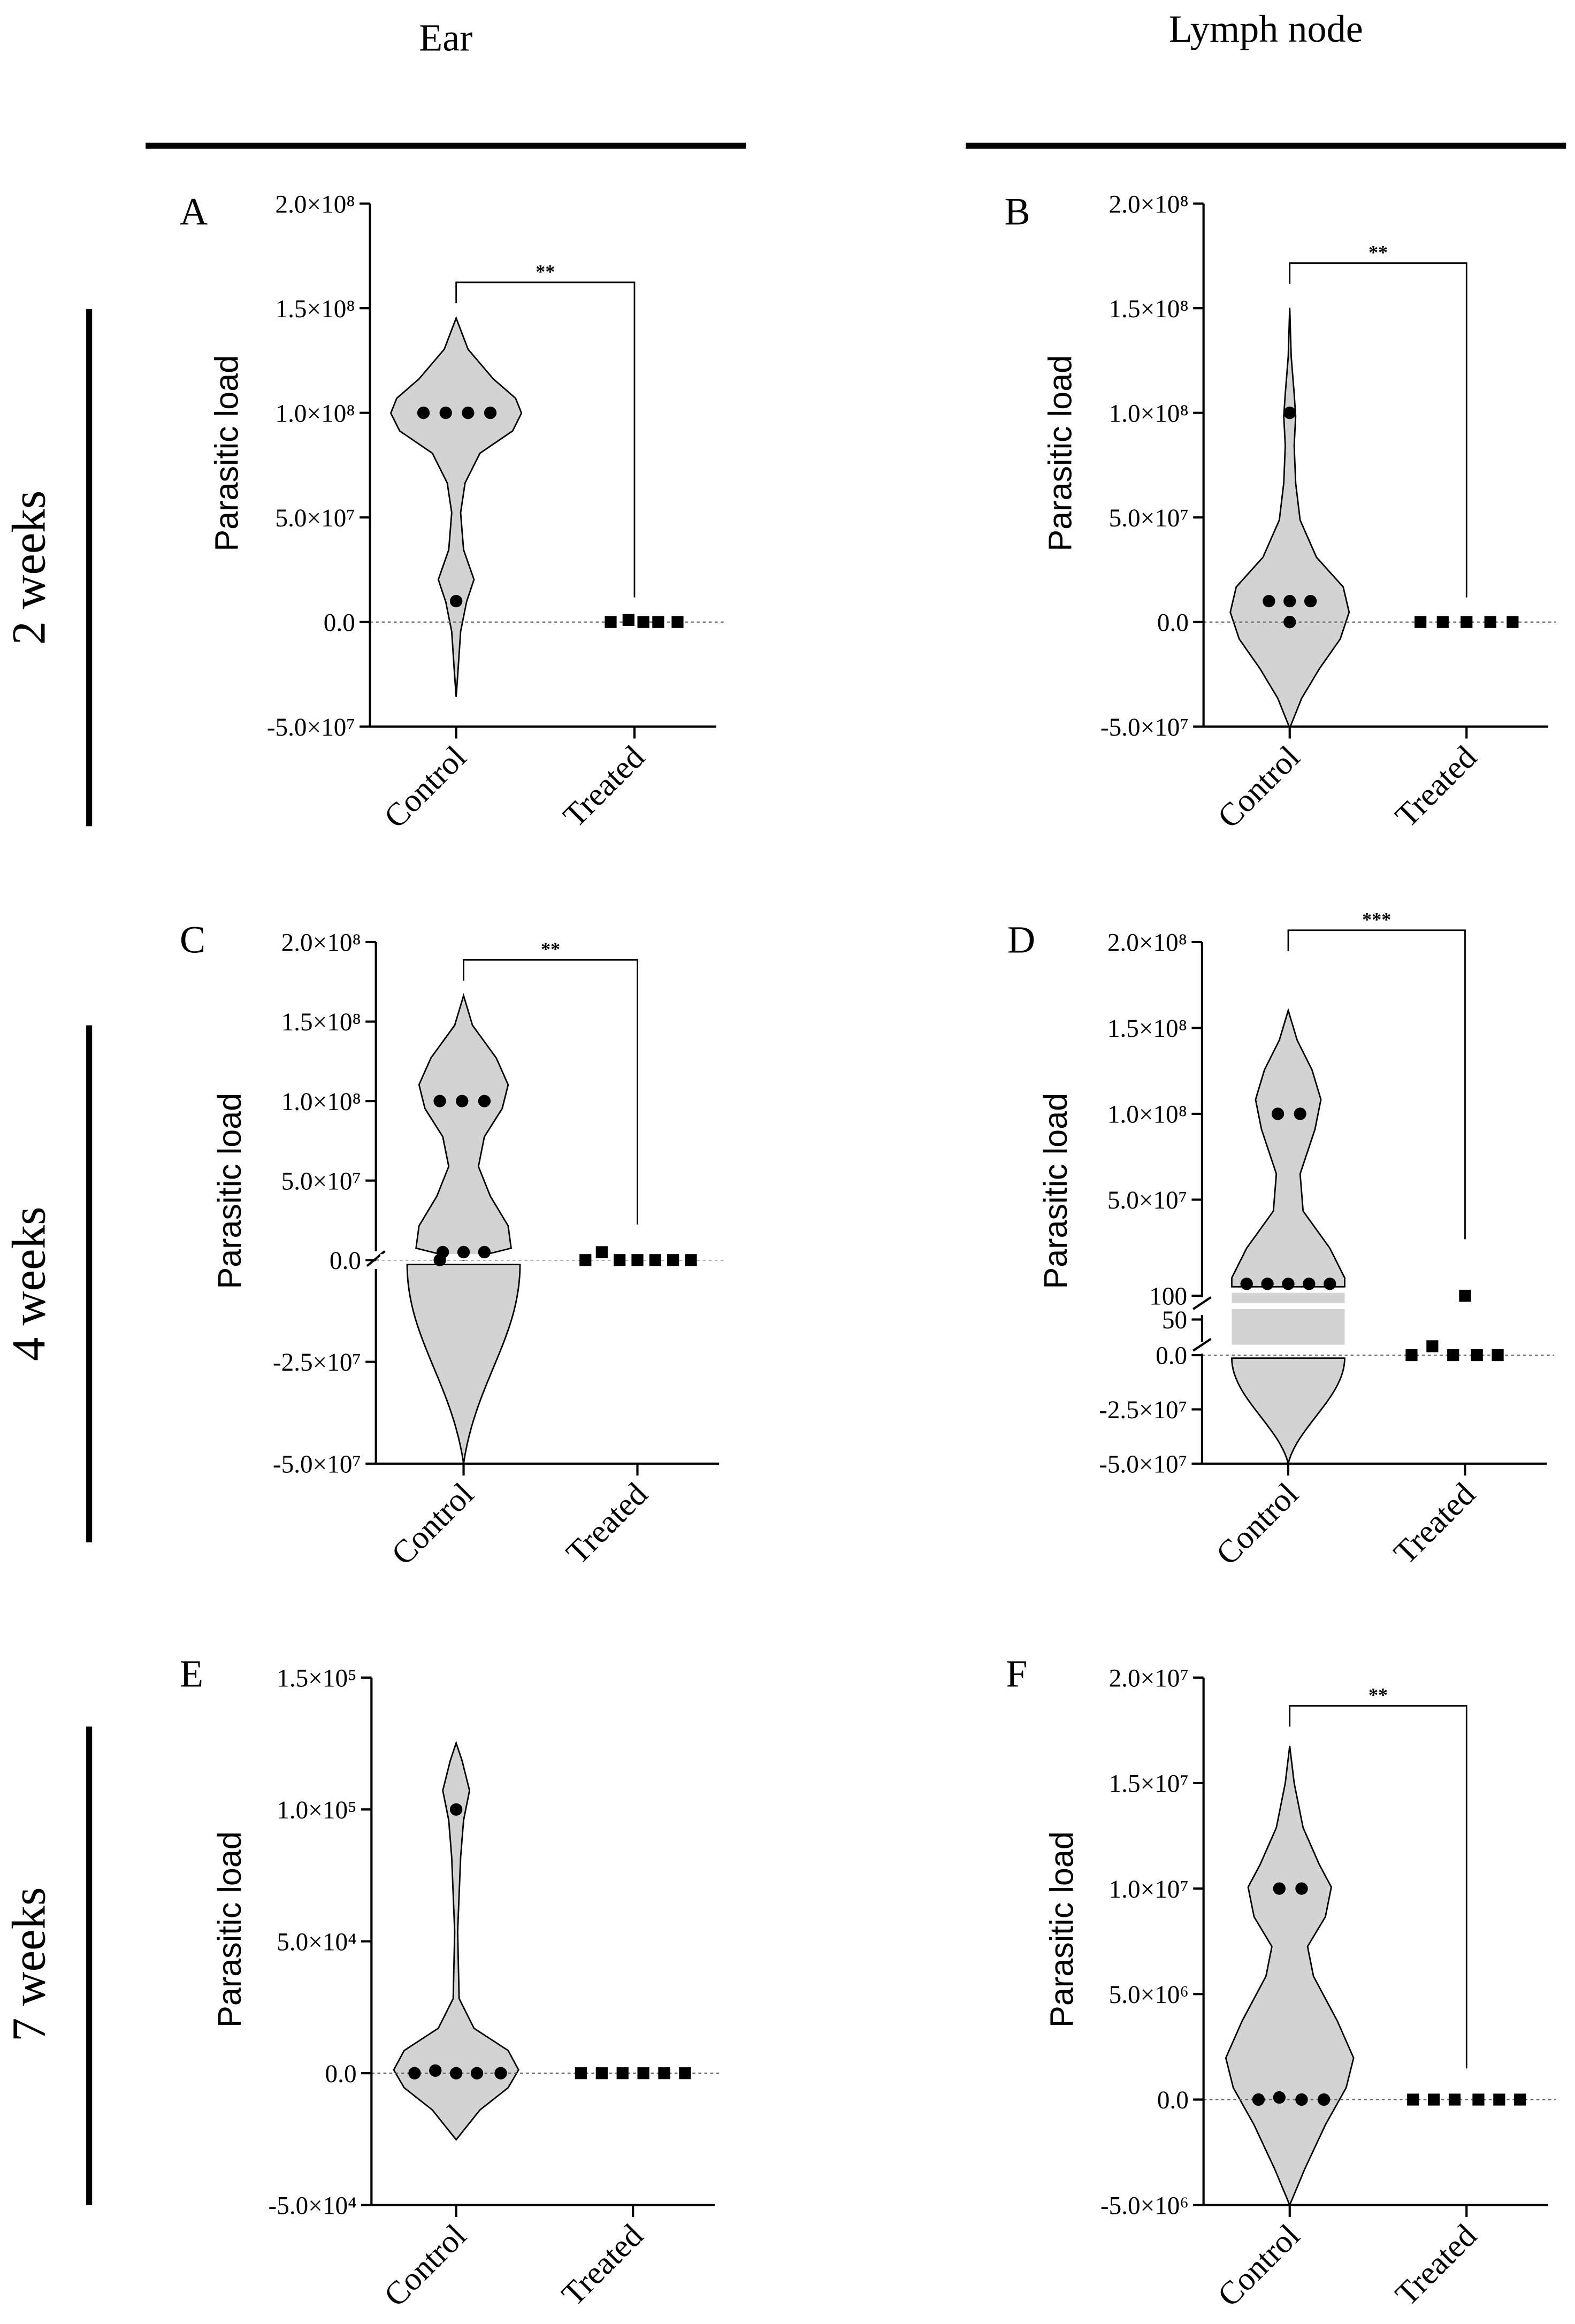 This screenshot has height=2324, width=1575. Describe the element at coordinates (29, 1284) in the screenshot. I see `row-label-4-weeks: 4 weeks` at that location.